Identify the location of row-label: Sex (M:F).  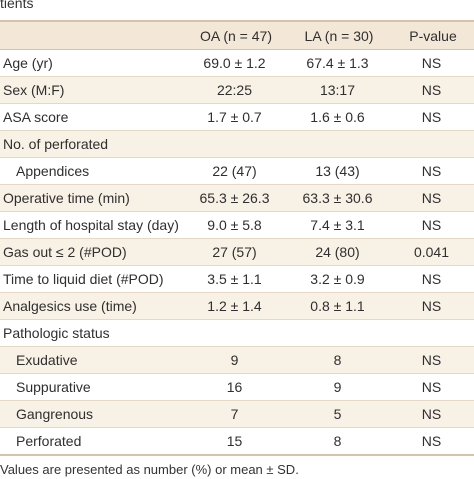
(91, 90).